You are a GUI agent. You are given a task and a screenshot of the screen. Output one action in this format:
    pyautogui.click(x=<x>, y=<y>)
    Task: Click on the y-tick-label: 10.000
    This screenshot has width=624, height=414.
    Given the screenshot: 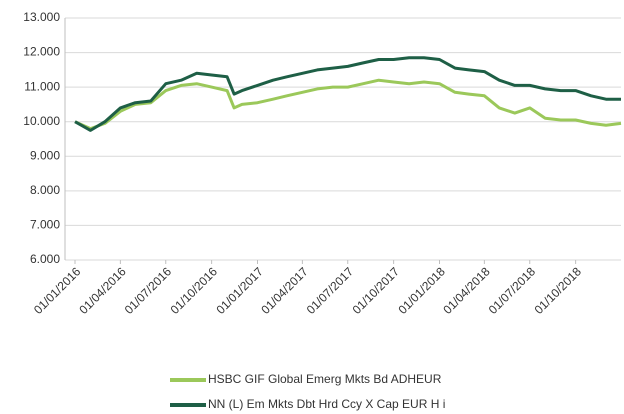 What is the action you would take?
    pyautogui.click(x=41, y=121)
    